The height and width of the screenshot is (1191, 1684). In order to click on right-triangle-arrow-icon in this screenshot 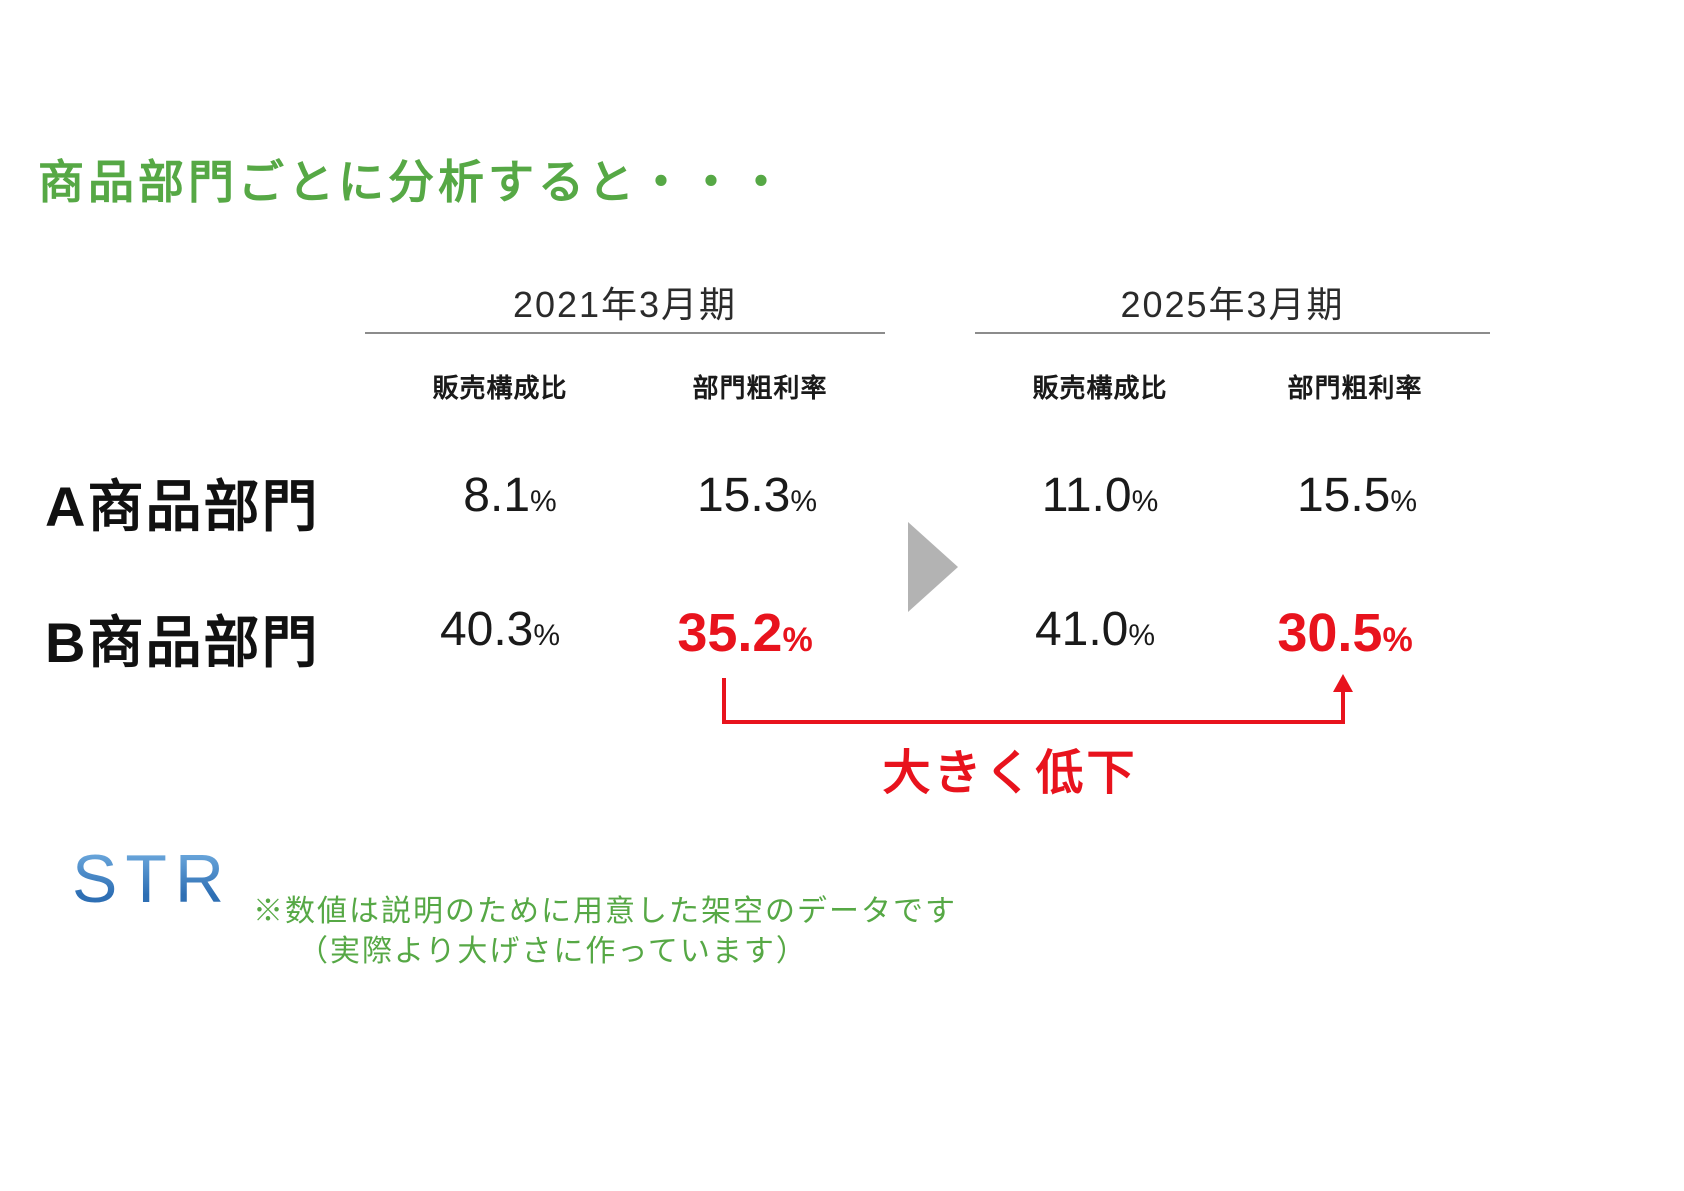, I will do `click(933, 567)`.